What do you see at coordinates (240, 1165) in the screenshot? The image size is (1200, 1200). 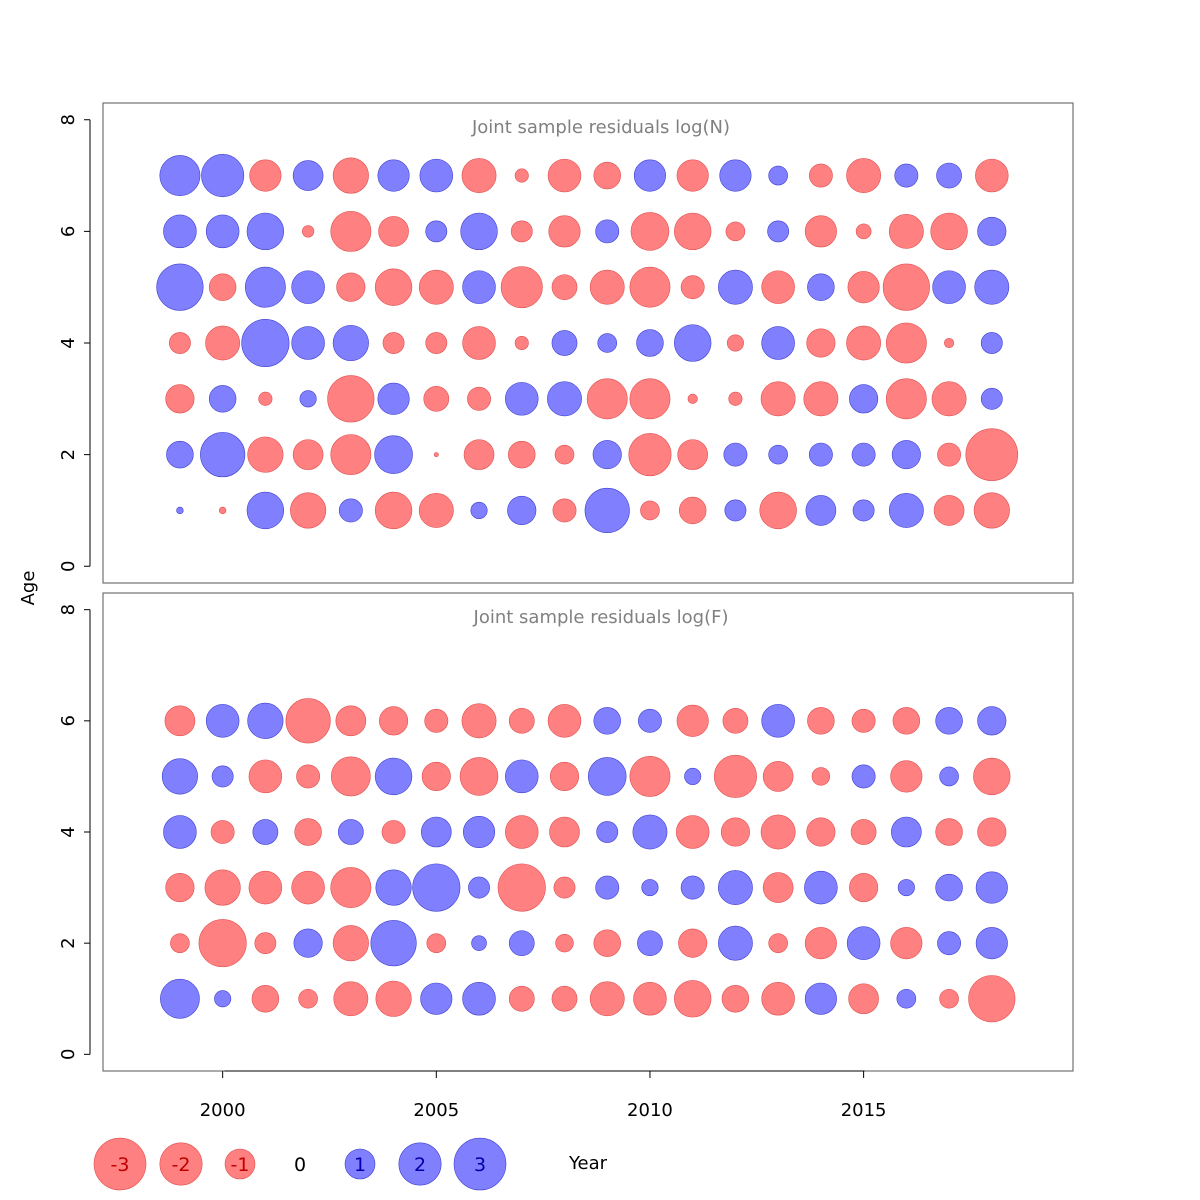 I see `legend-label: -1` at bounding box center [240, 1165].